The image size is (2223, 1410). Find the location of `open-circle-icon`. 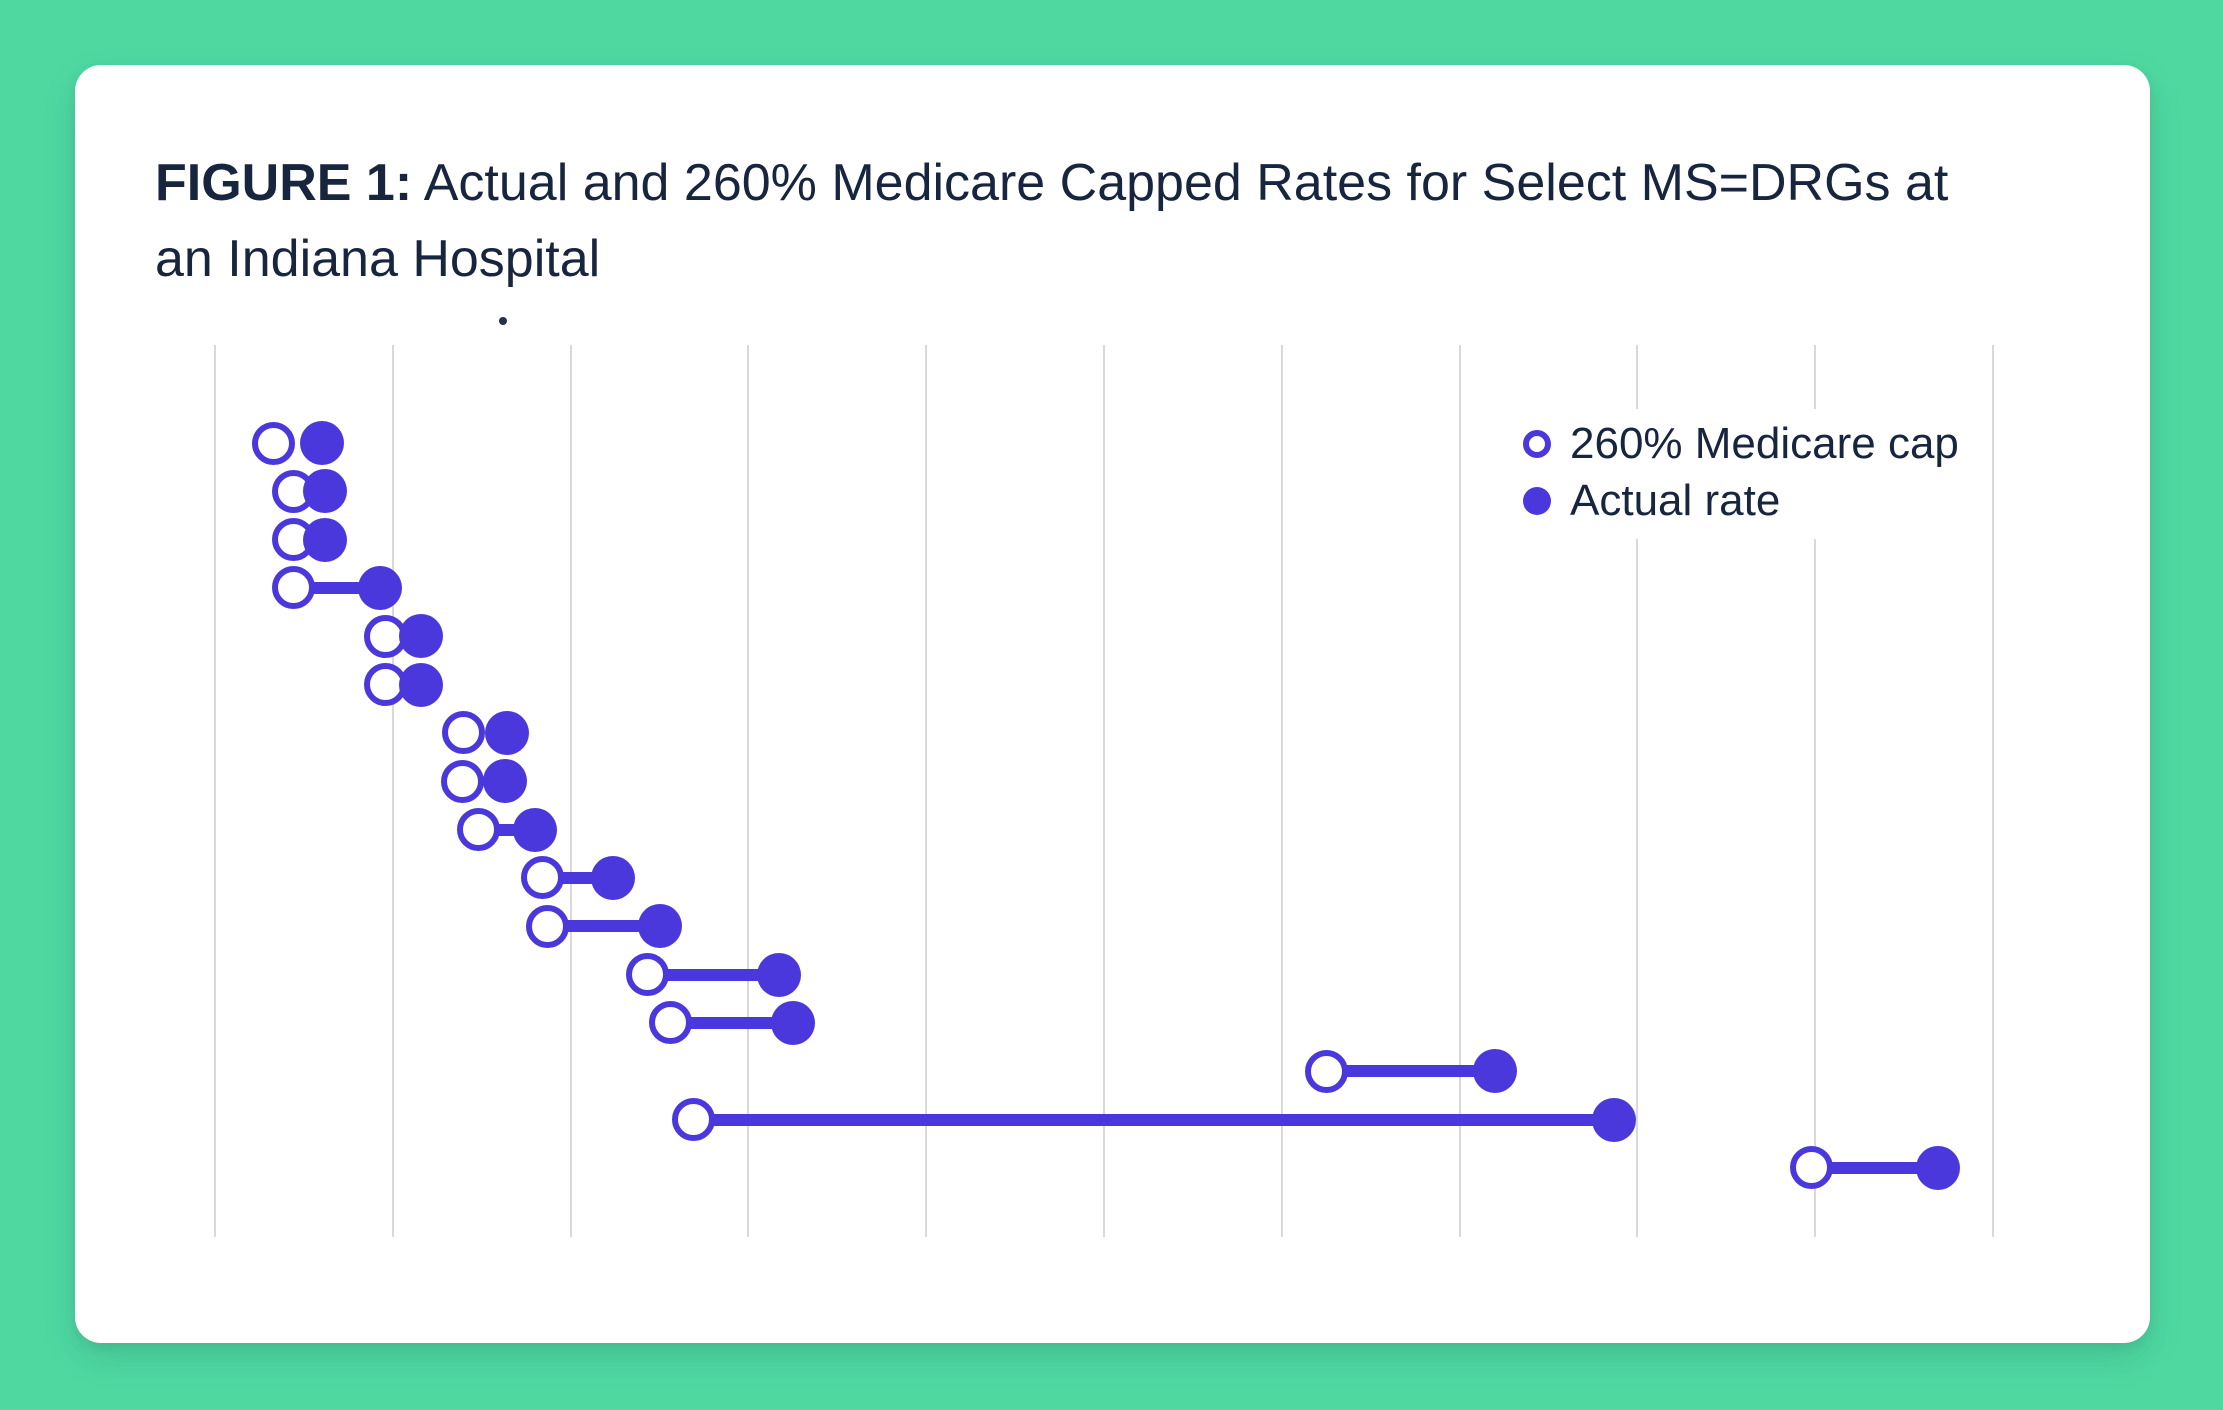

open-circle-icon is located at coordinates (1537, 443).